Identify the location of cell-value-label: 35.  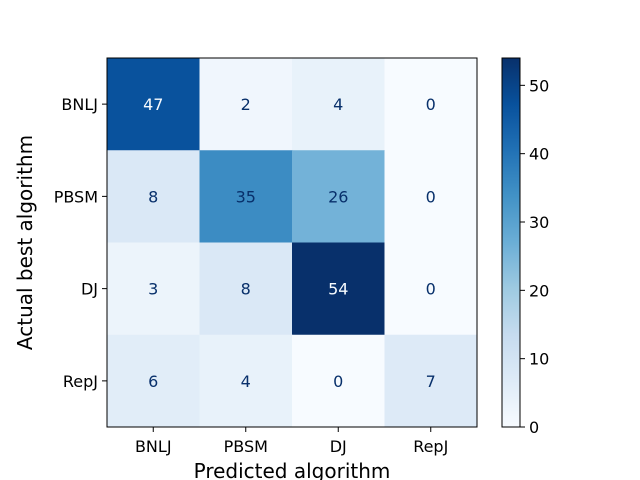
(246, 196).